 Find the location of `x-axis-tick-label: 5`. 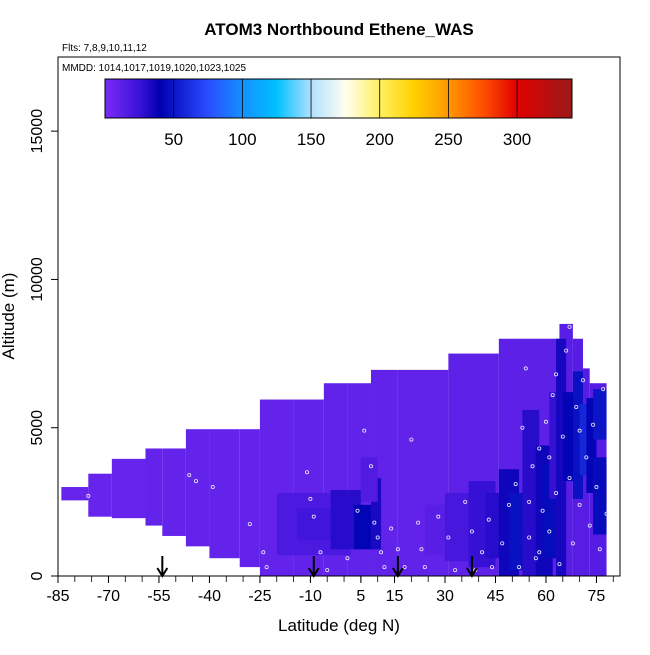

x-axis-tick-label: 5 is located at coordinates (360, 596).